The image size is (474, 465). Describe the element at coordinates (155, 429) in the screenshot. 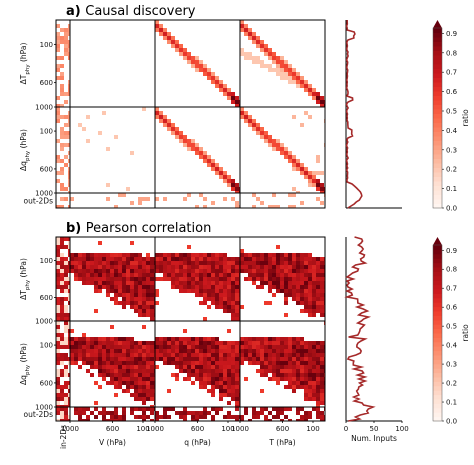

I see `col-tick-label: 1000` at that location.